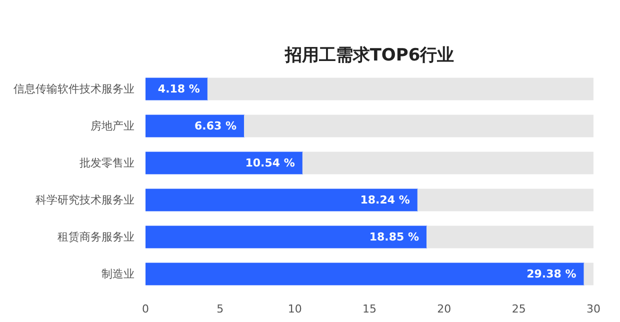 The height and width of the screenshot is (322, 620). What do you see at coordinates (551, 274) in the screenshot?
I see `data-label: 29.38 %` at bounding box center [551, 274].